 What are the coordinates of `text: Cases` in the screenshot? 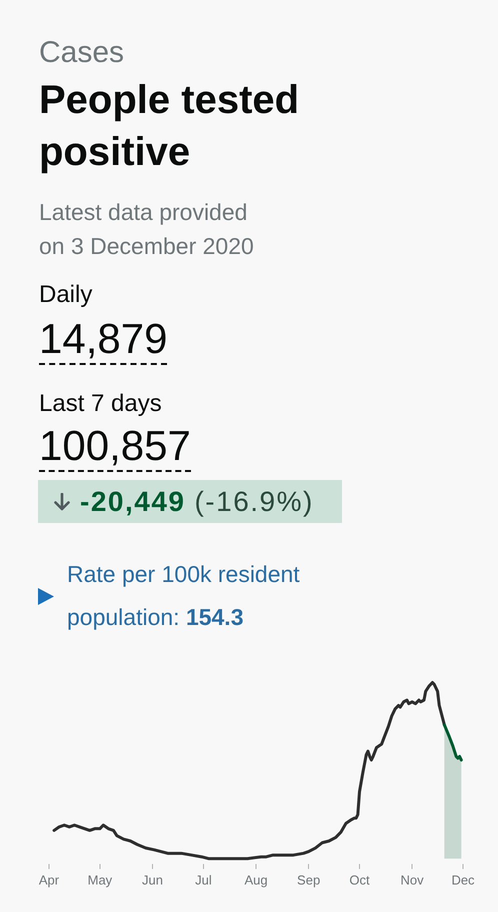 It's located at (81, 52).